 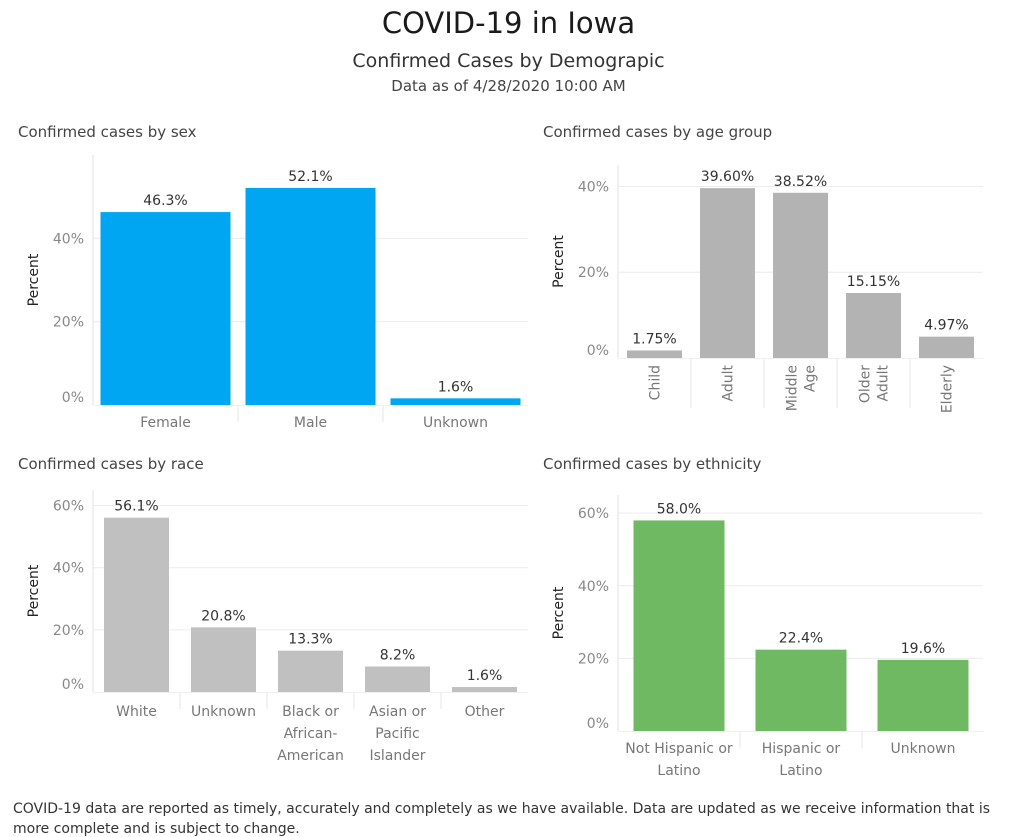 What do you see at coordinates (310, 423) in the screenshot?
I see `x-tick-label: Male` at bounding box center [310, 423].